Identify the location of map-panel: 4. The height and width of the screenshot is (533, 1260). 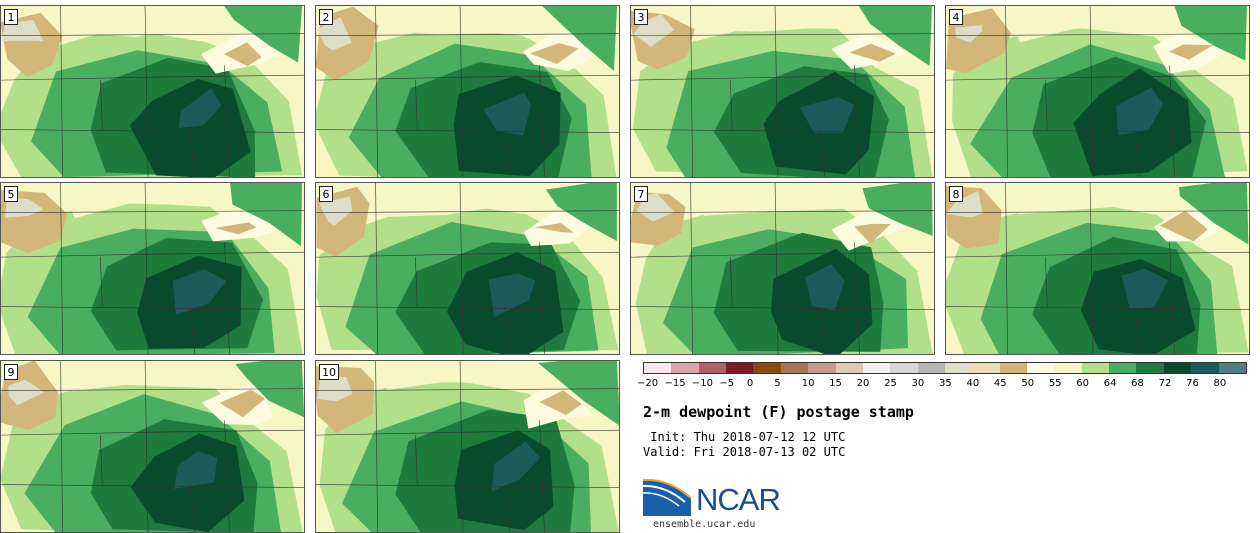
(1097, 91).